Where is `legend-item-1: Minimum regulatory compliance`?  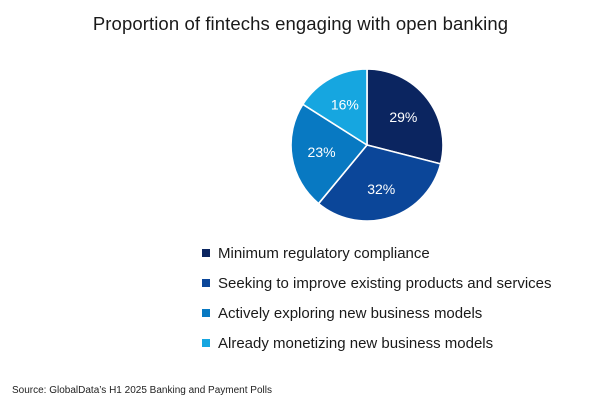
legend-item-1: Minimum regulatory compliance is located at coordinates (377, 253).